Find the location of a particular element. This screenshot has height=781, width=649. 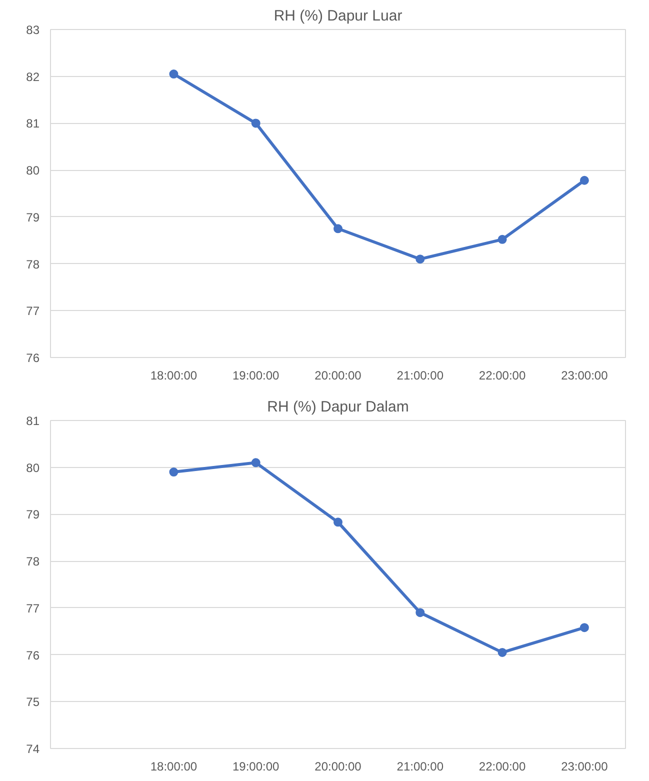

y-tick-label: 83 is located at coordinates (33, 30).